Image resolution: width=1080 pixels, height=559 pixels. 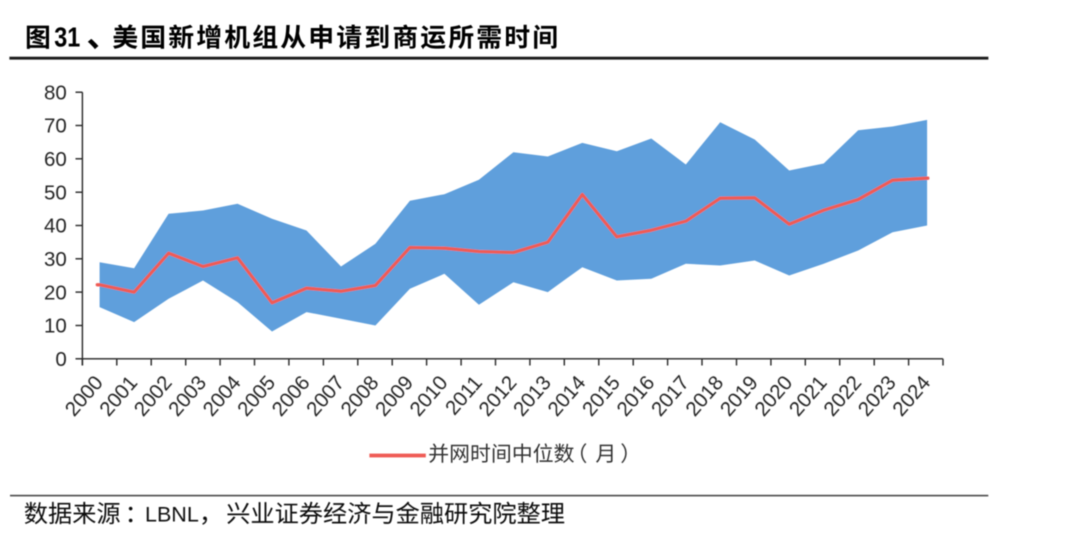 What do you see at coordinates (55, 226) in the screenshot?
I see `svg-text: 40` at bounding box center [55, 226].